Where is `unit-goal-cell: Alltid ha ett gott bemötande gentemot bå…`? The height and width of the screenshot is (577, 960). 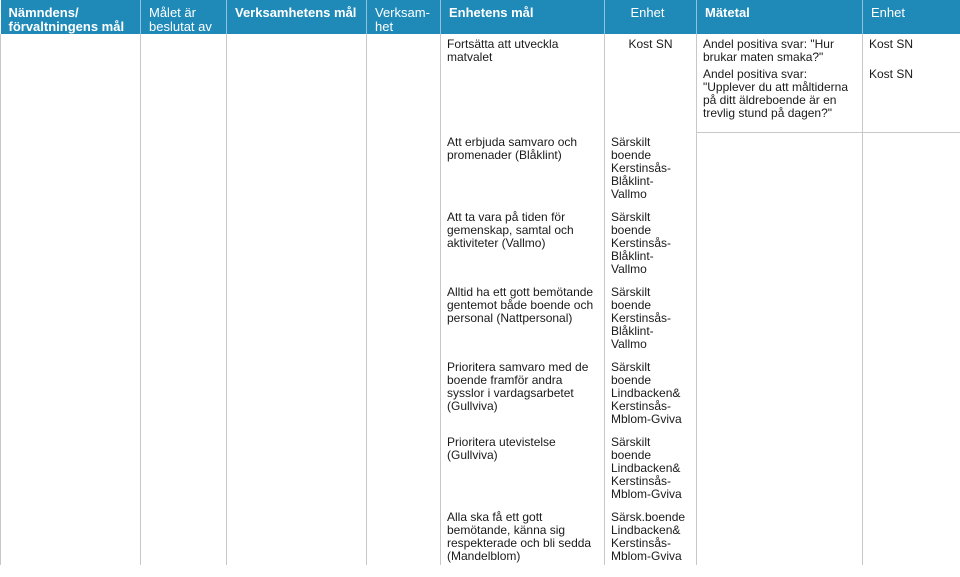
unit-goal-cell: Alltid ha ett gott bemötande gentemot bå… is located at coordinates (522, 319).